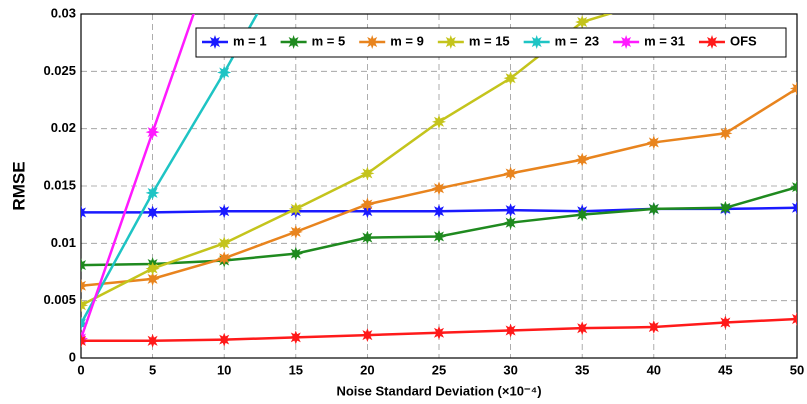  What do you see at coordinates (797, 369) in the screenshot?
I see `x-tick-label: 50` at bounding box center [797, 369].